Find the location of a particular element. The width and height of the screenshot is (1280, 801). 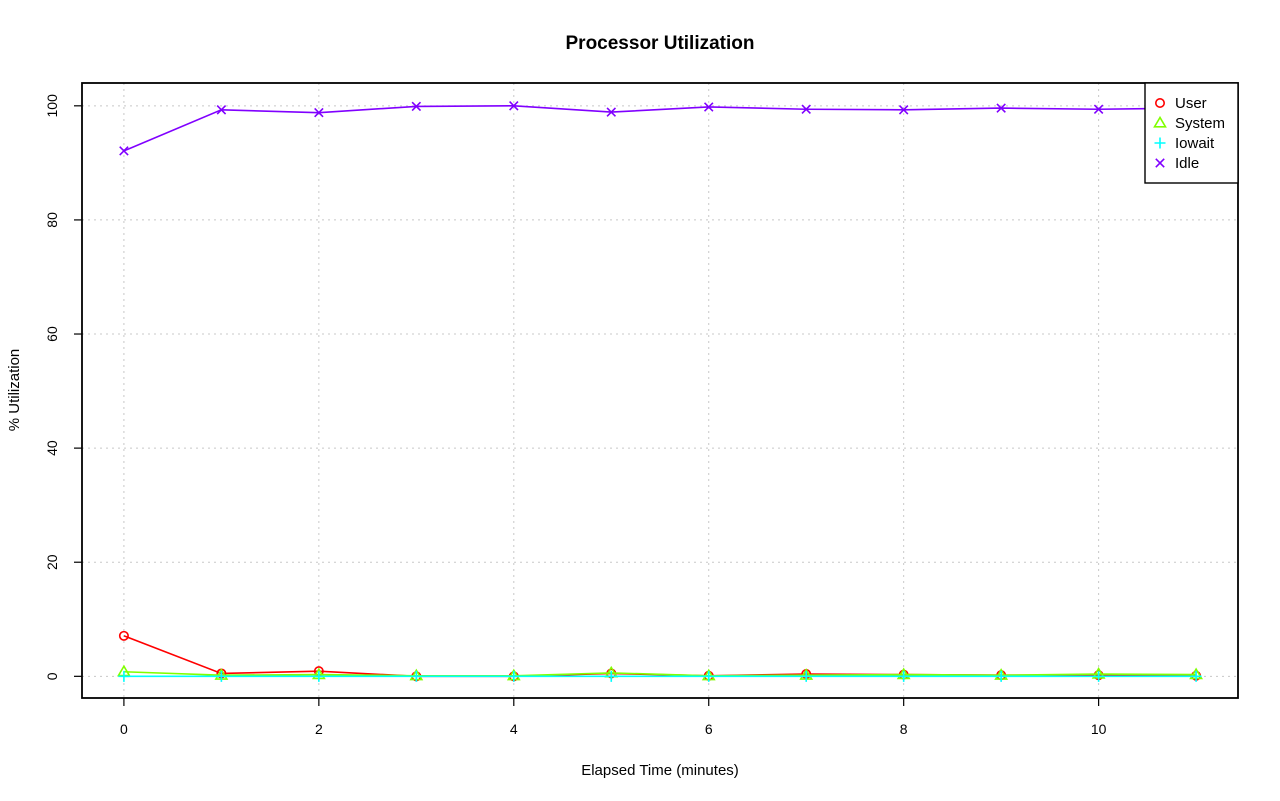

x-tick-label: 2 is located at coordinates (319, 729).